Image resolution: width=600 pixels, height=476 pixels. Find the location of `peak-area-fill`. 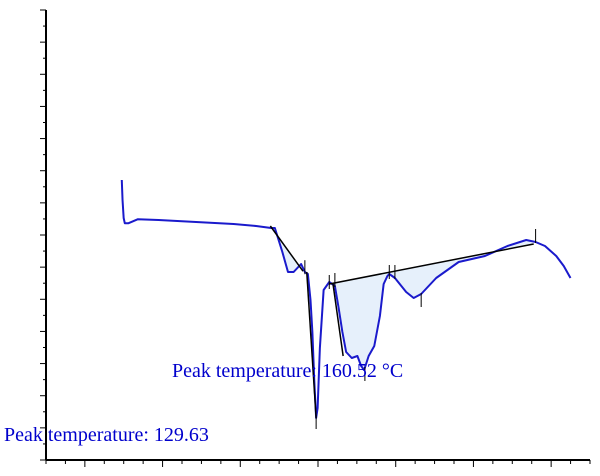

peak-area-fill is located at coordinates (431, 305).